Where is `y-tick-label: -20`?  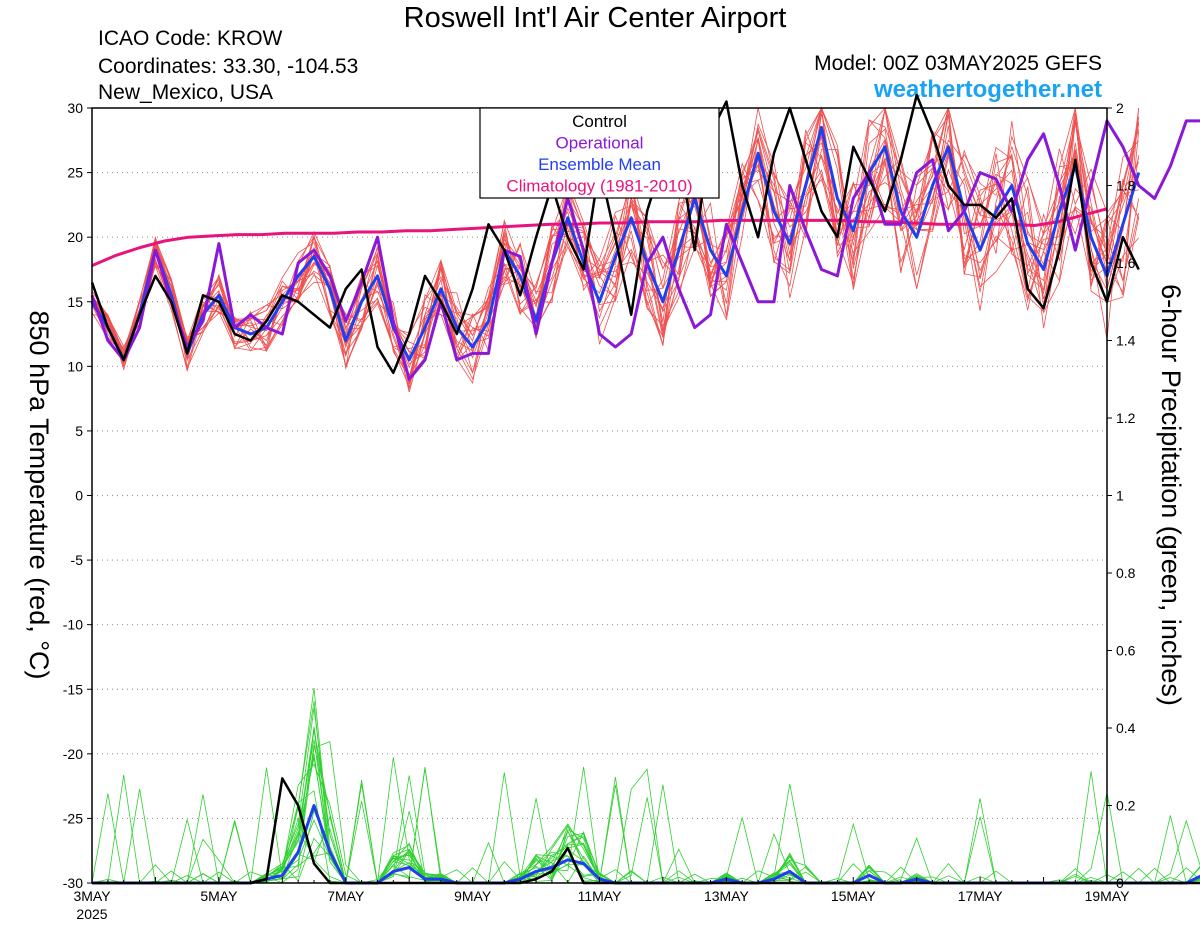 y-tick-label: -20 is located at coordinates (73, 754).